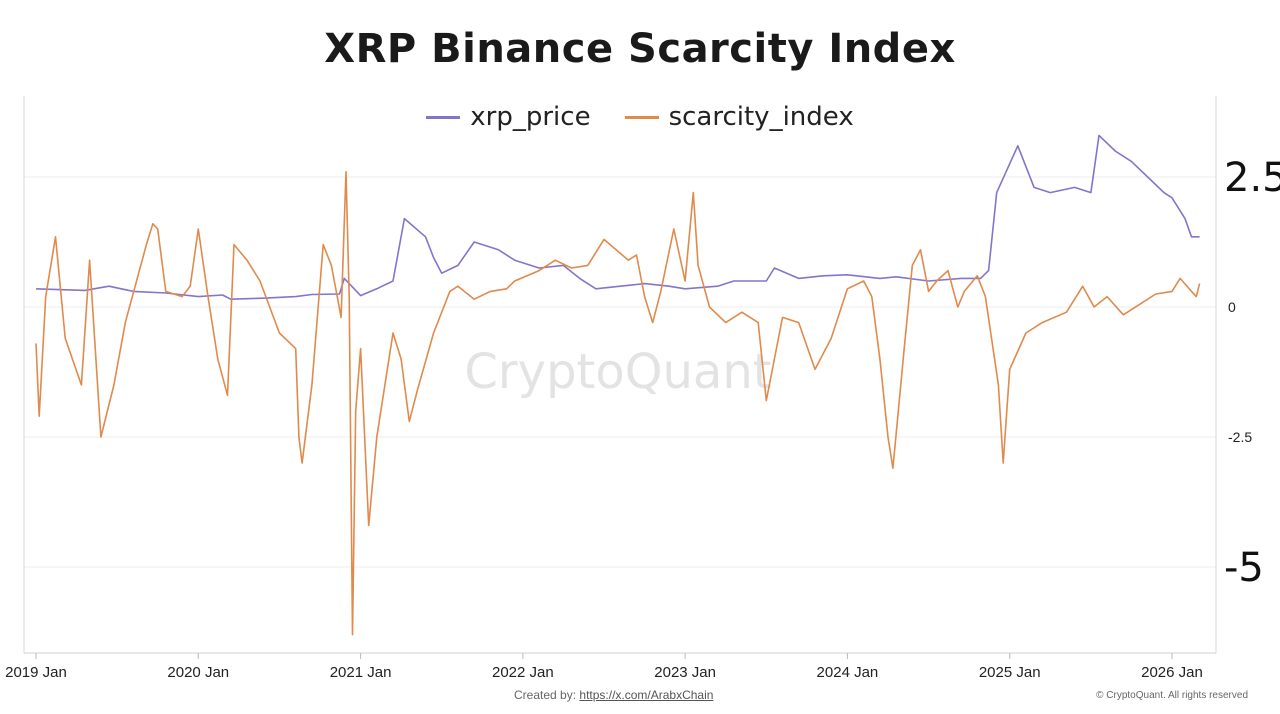 This screenshot has height=714, width=1280. Describe the element at coordinates (640, 49) in the screenshot. I see `chart-title: XRP Binance Scarcity Index` at that location.